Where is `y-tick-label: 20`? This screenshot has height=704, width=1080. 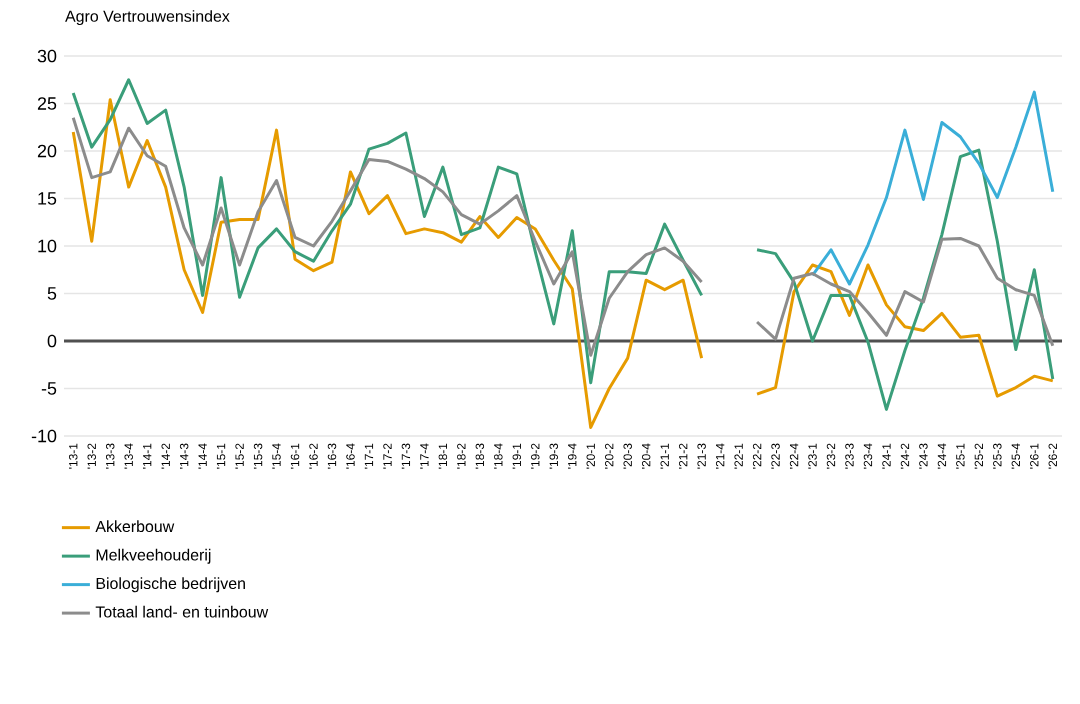
y-tick-label: 20 is located at coordinates (47, 151).